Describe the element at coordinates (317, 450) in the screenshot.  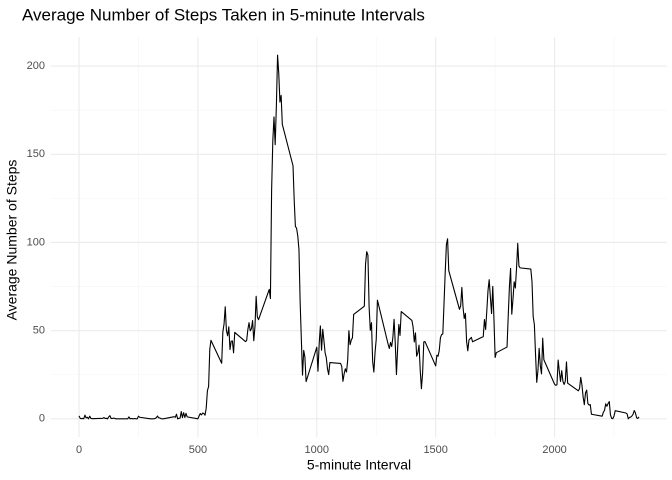
I see `x-tick-label: 1000` at that location.